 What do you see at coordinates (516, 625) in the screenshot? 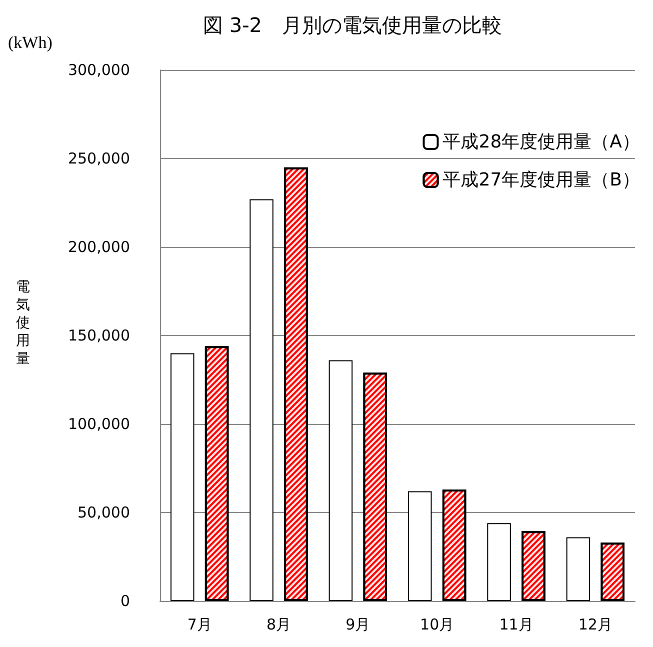
I see `x-tick-label: 11月` at bounding box center [516, 625].